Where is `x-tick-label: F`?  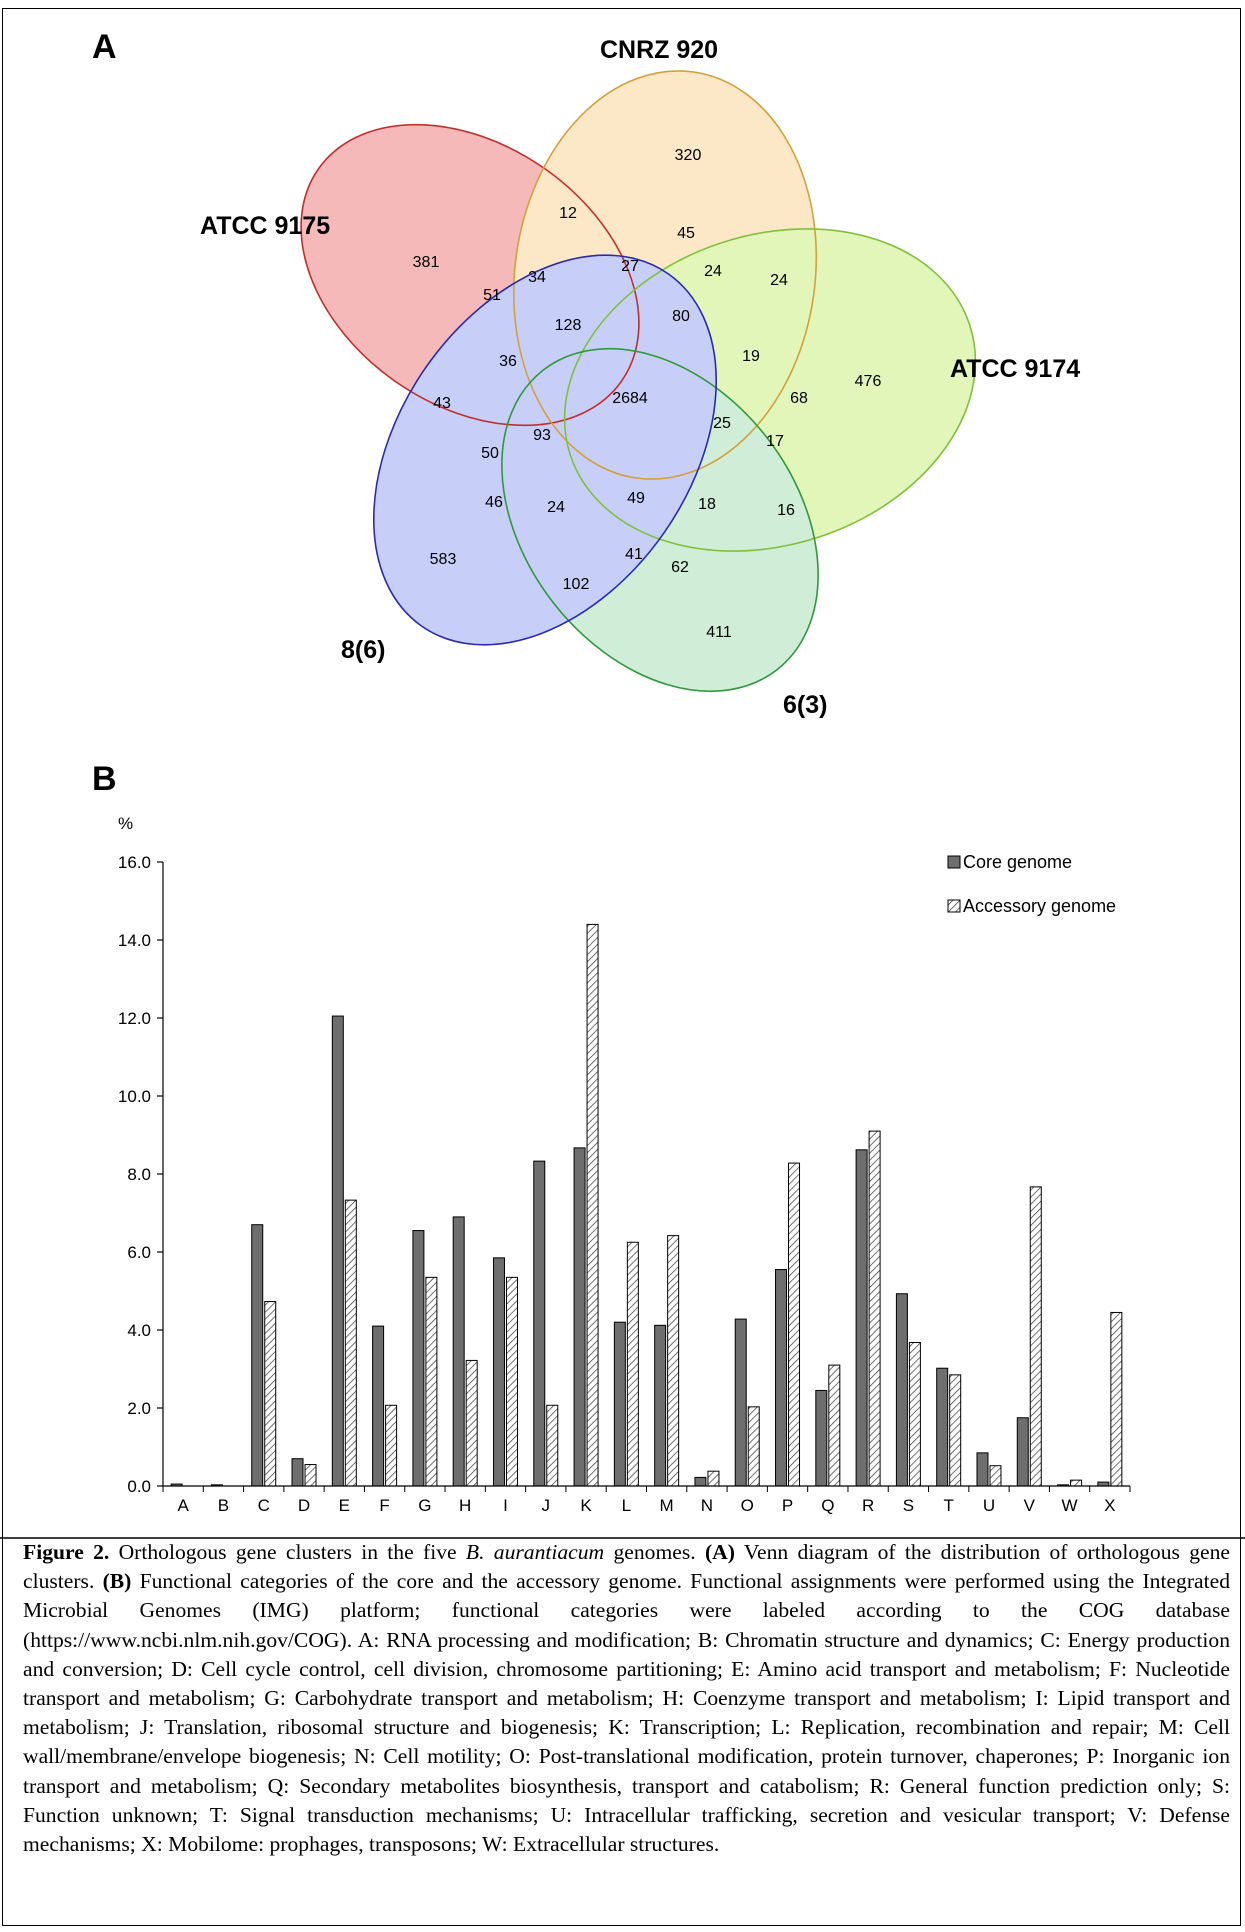
x-tick-label: F is located at coordinates (384, 1505).